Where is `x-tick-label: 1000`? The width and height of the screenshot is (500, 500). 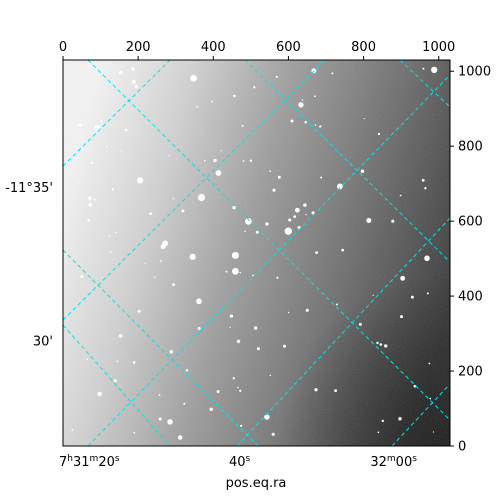
x-tick-label: 1000 is located at coordinates (438, 47).